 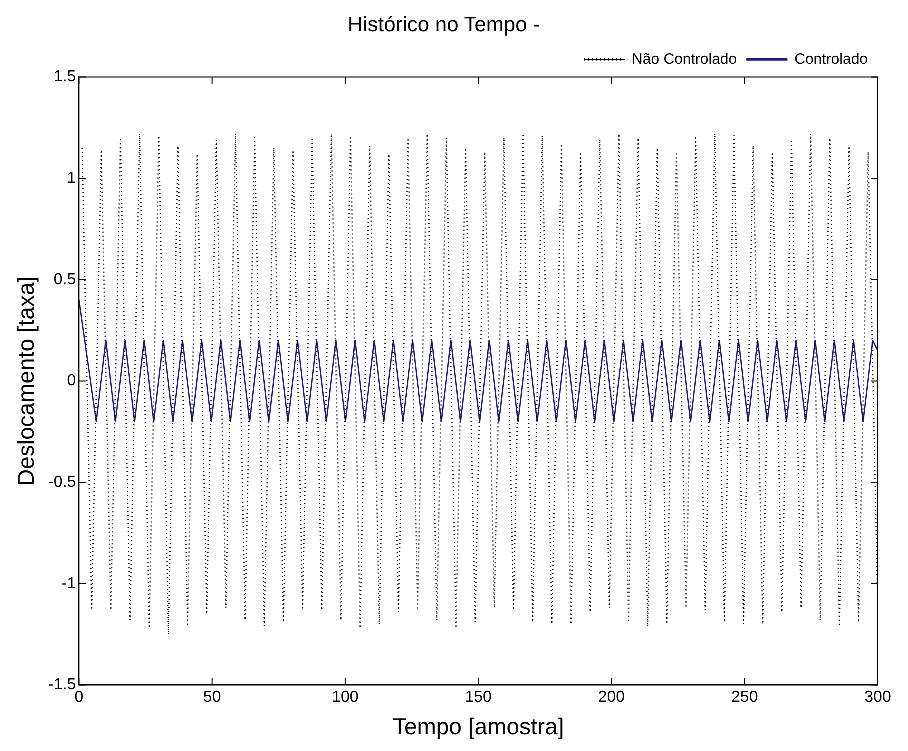 I want to click on y-tick-label: -0.5, so click(x=62, y=482).